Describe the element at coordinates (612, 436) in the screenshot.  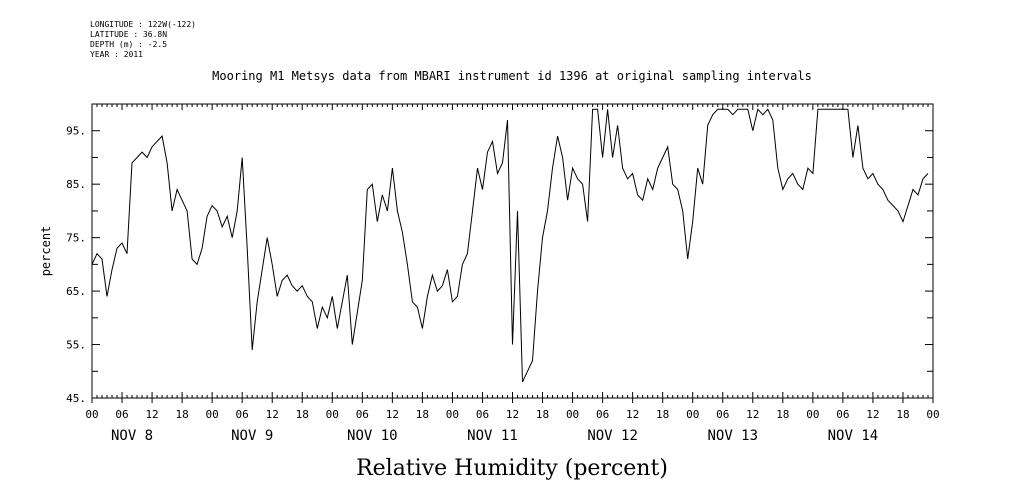
I see `x-day-label: NOV 12` at that location.